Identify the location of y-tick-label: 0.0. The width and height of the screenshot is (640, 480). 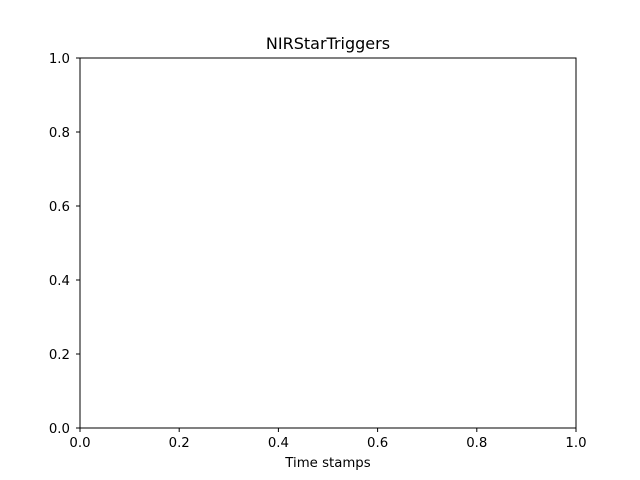
(59, 429).